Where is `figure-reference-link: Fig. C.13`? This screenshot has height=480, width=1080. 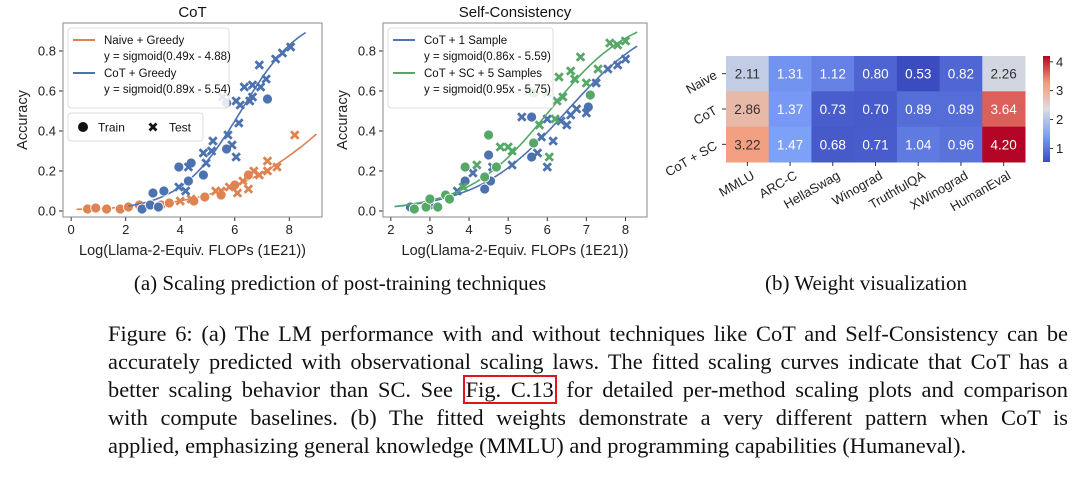
figure-reference-link: Fig. C.13 is located at coordinates (509, 389).